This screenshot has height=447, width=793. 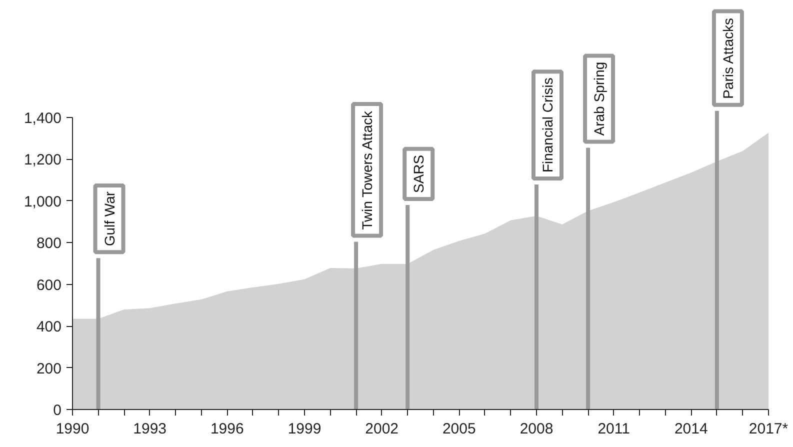 What do you see at coordinates (49, 285) in the screenshot?
I see `y-tick-label: 600` at bounding box center [49, 285].